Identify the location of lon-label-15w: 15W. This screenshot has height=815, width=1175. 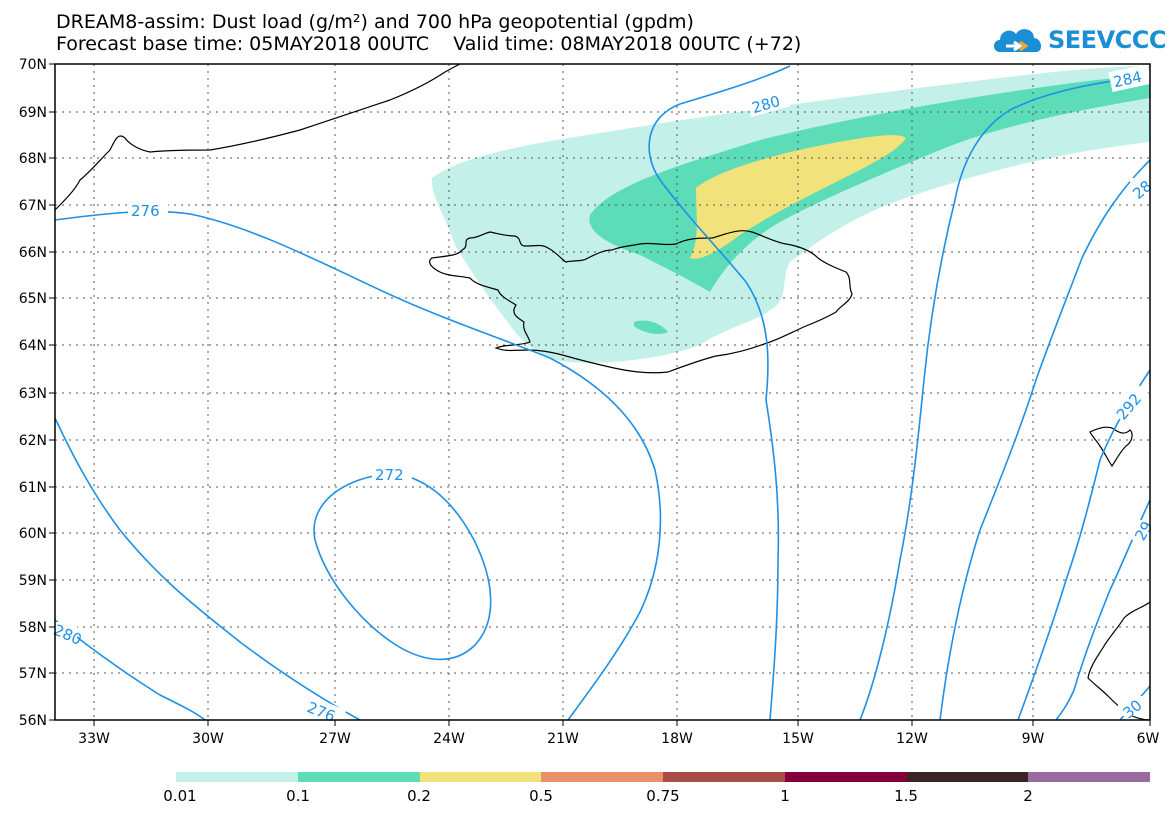
(798, 739).